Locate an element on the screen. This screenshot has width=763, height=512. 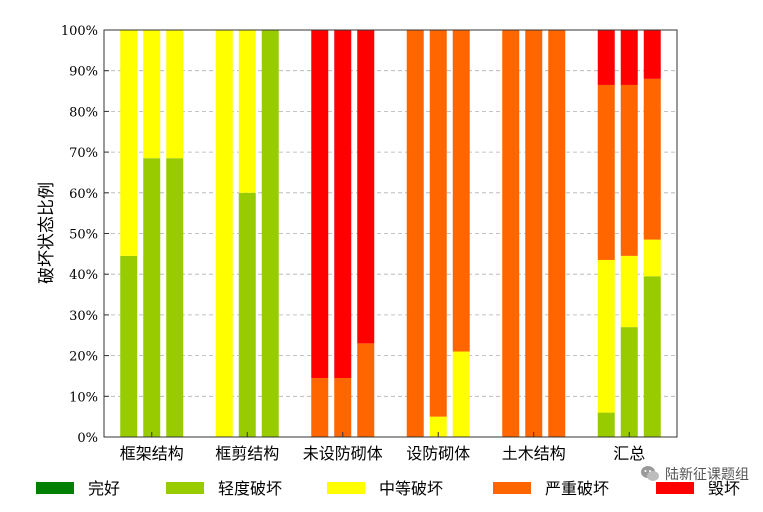
y-tick-label: 80% is located at coordinates (83, 112).